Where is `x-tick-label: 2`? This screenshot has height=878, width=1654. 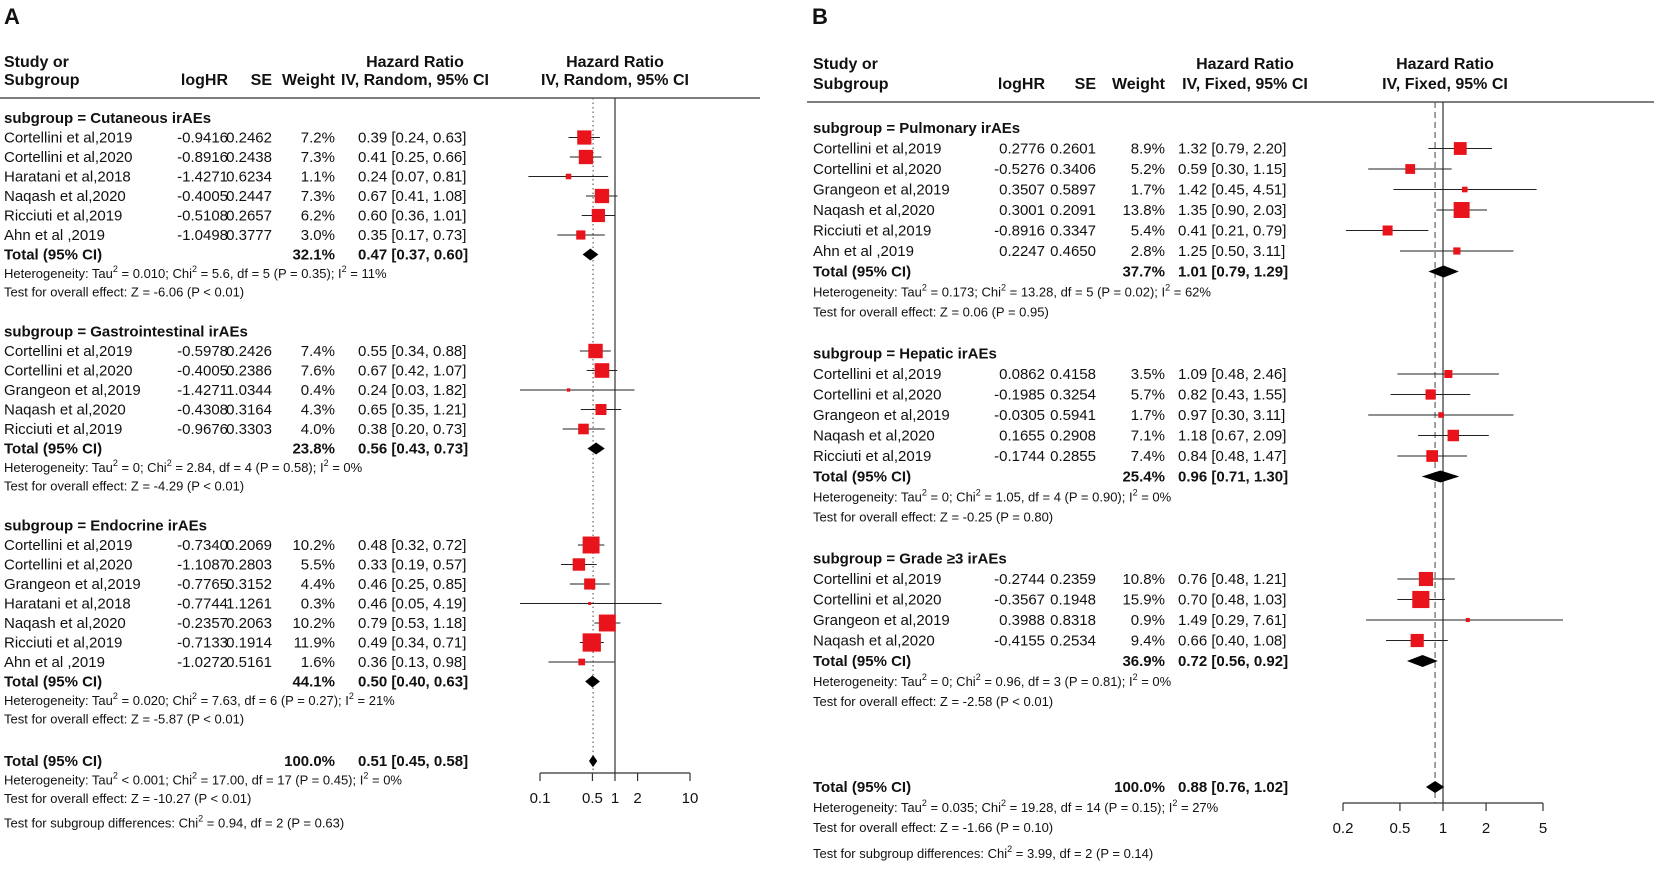
x-tick-label: 2 is located at coordinates (637, 798).